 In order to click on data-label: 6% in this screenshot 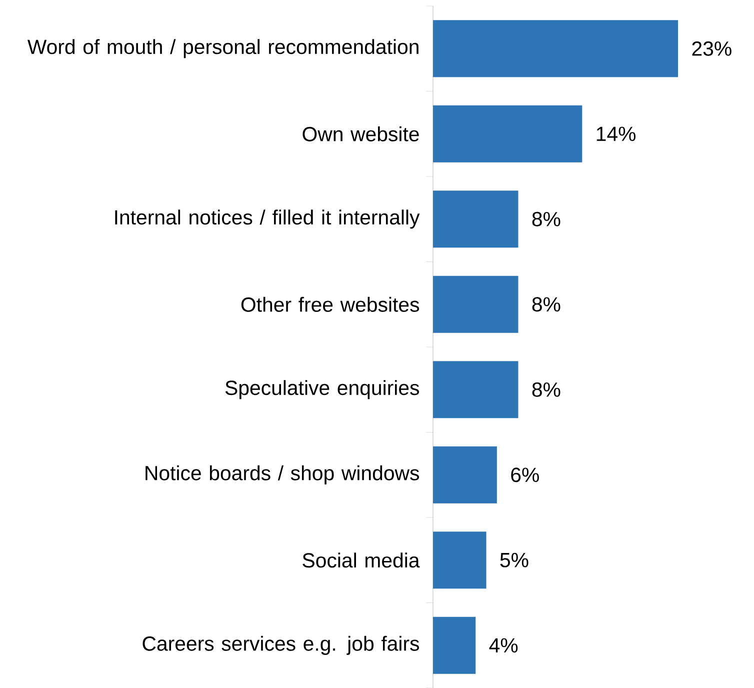, I will do `click(525, 475)`.